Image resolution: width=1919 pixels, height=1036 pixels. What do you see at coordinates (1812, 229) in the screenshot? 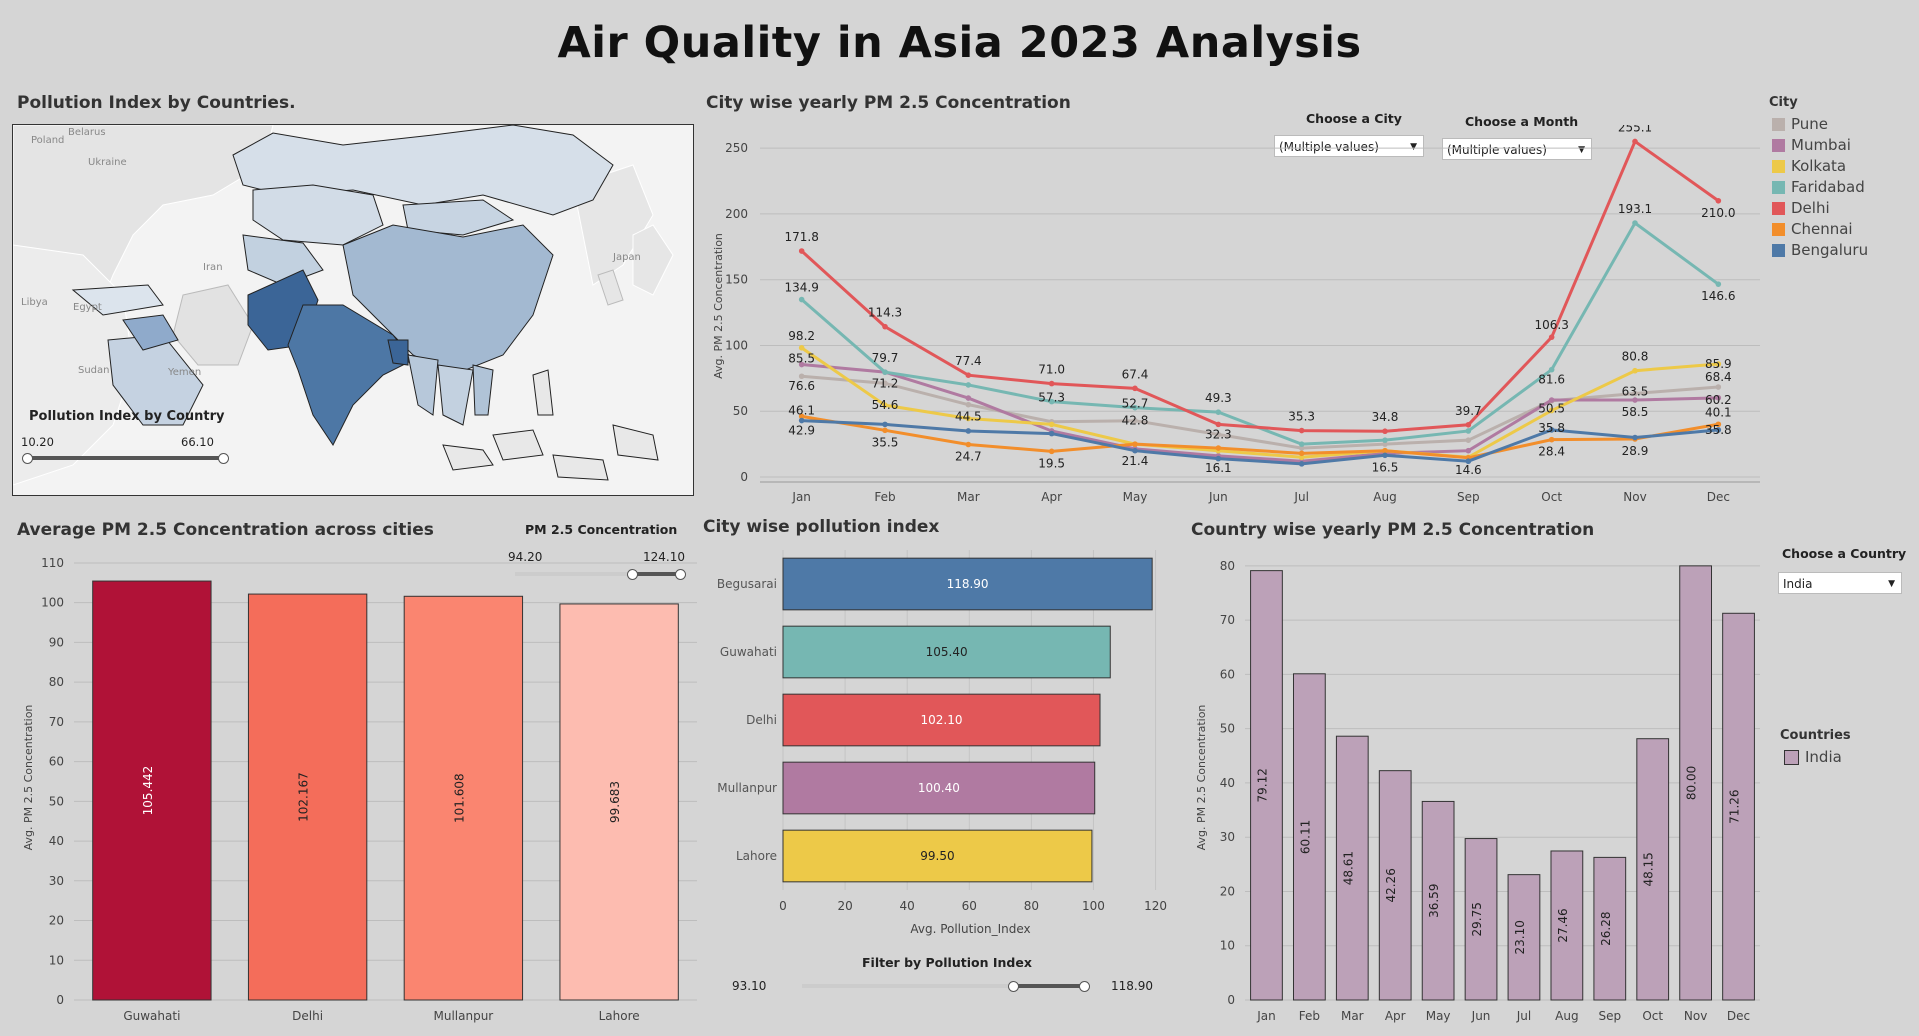
I see `city-legend-item-chennai: Chennai` at bounding box center [1812, 229].